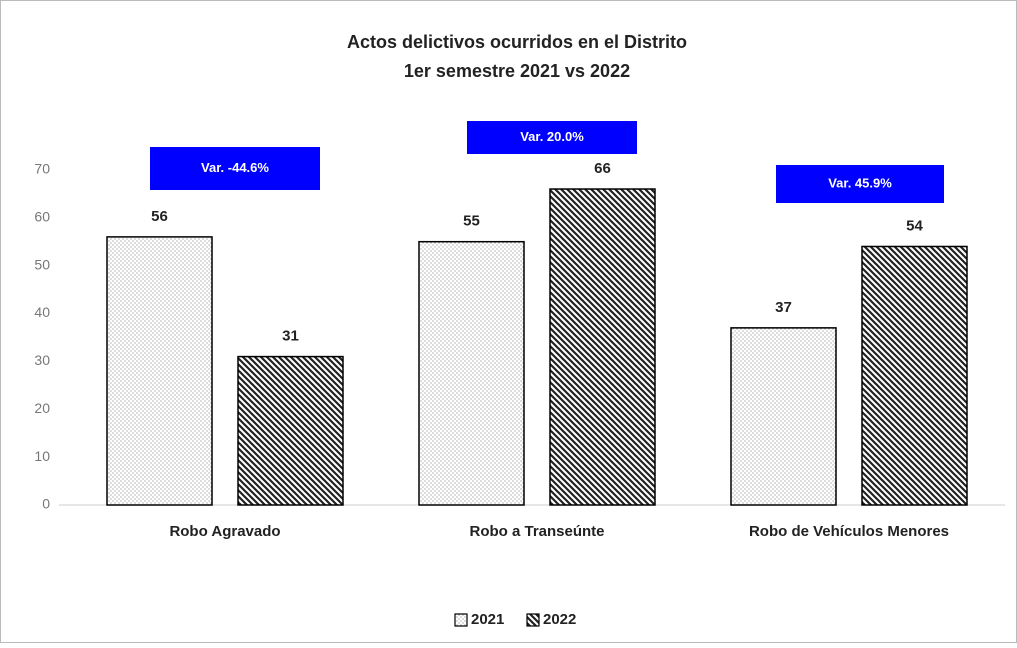 The width and height of the screenshot is (1017, 648). Describe the element at coordinates (914, 225) in the screenshot. I see `value-label: 54` at that location.